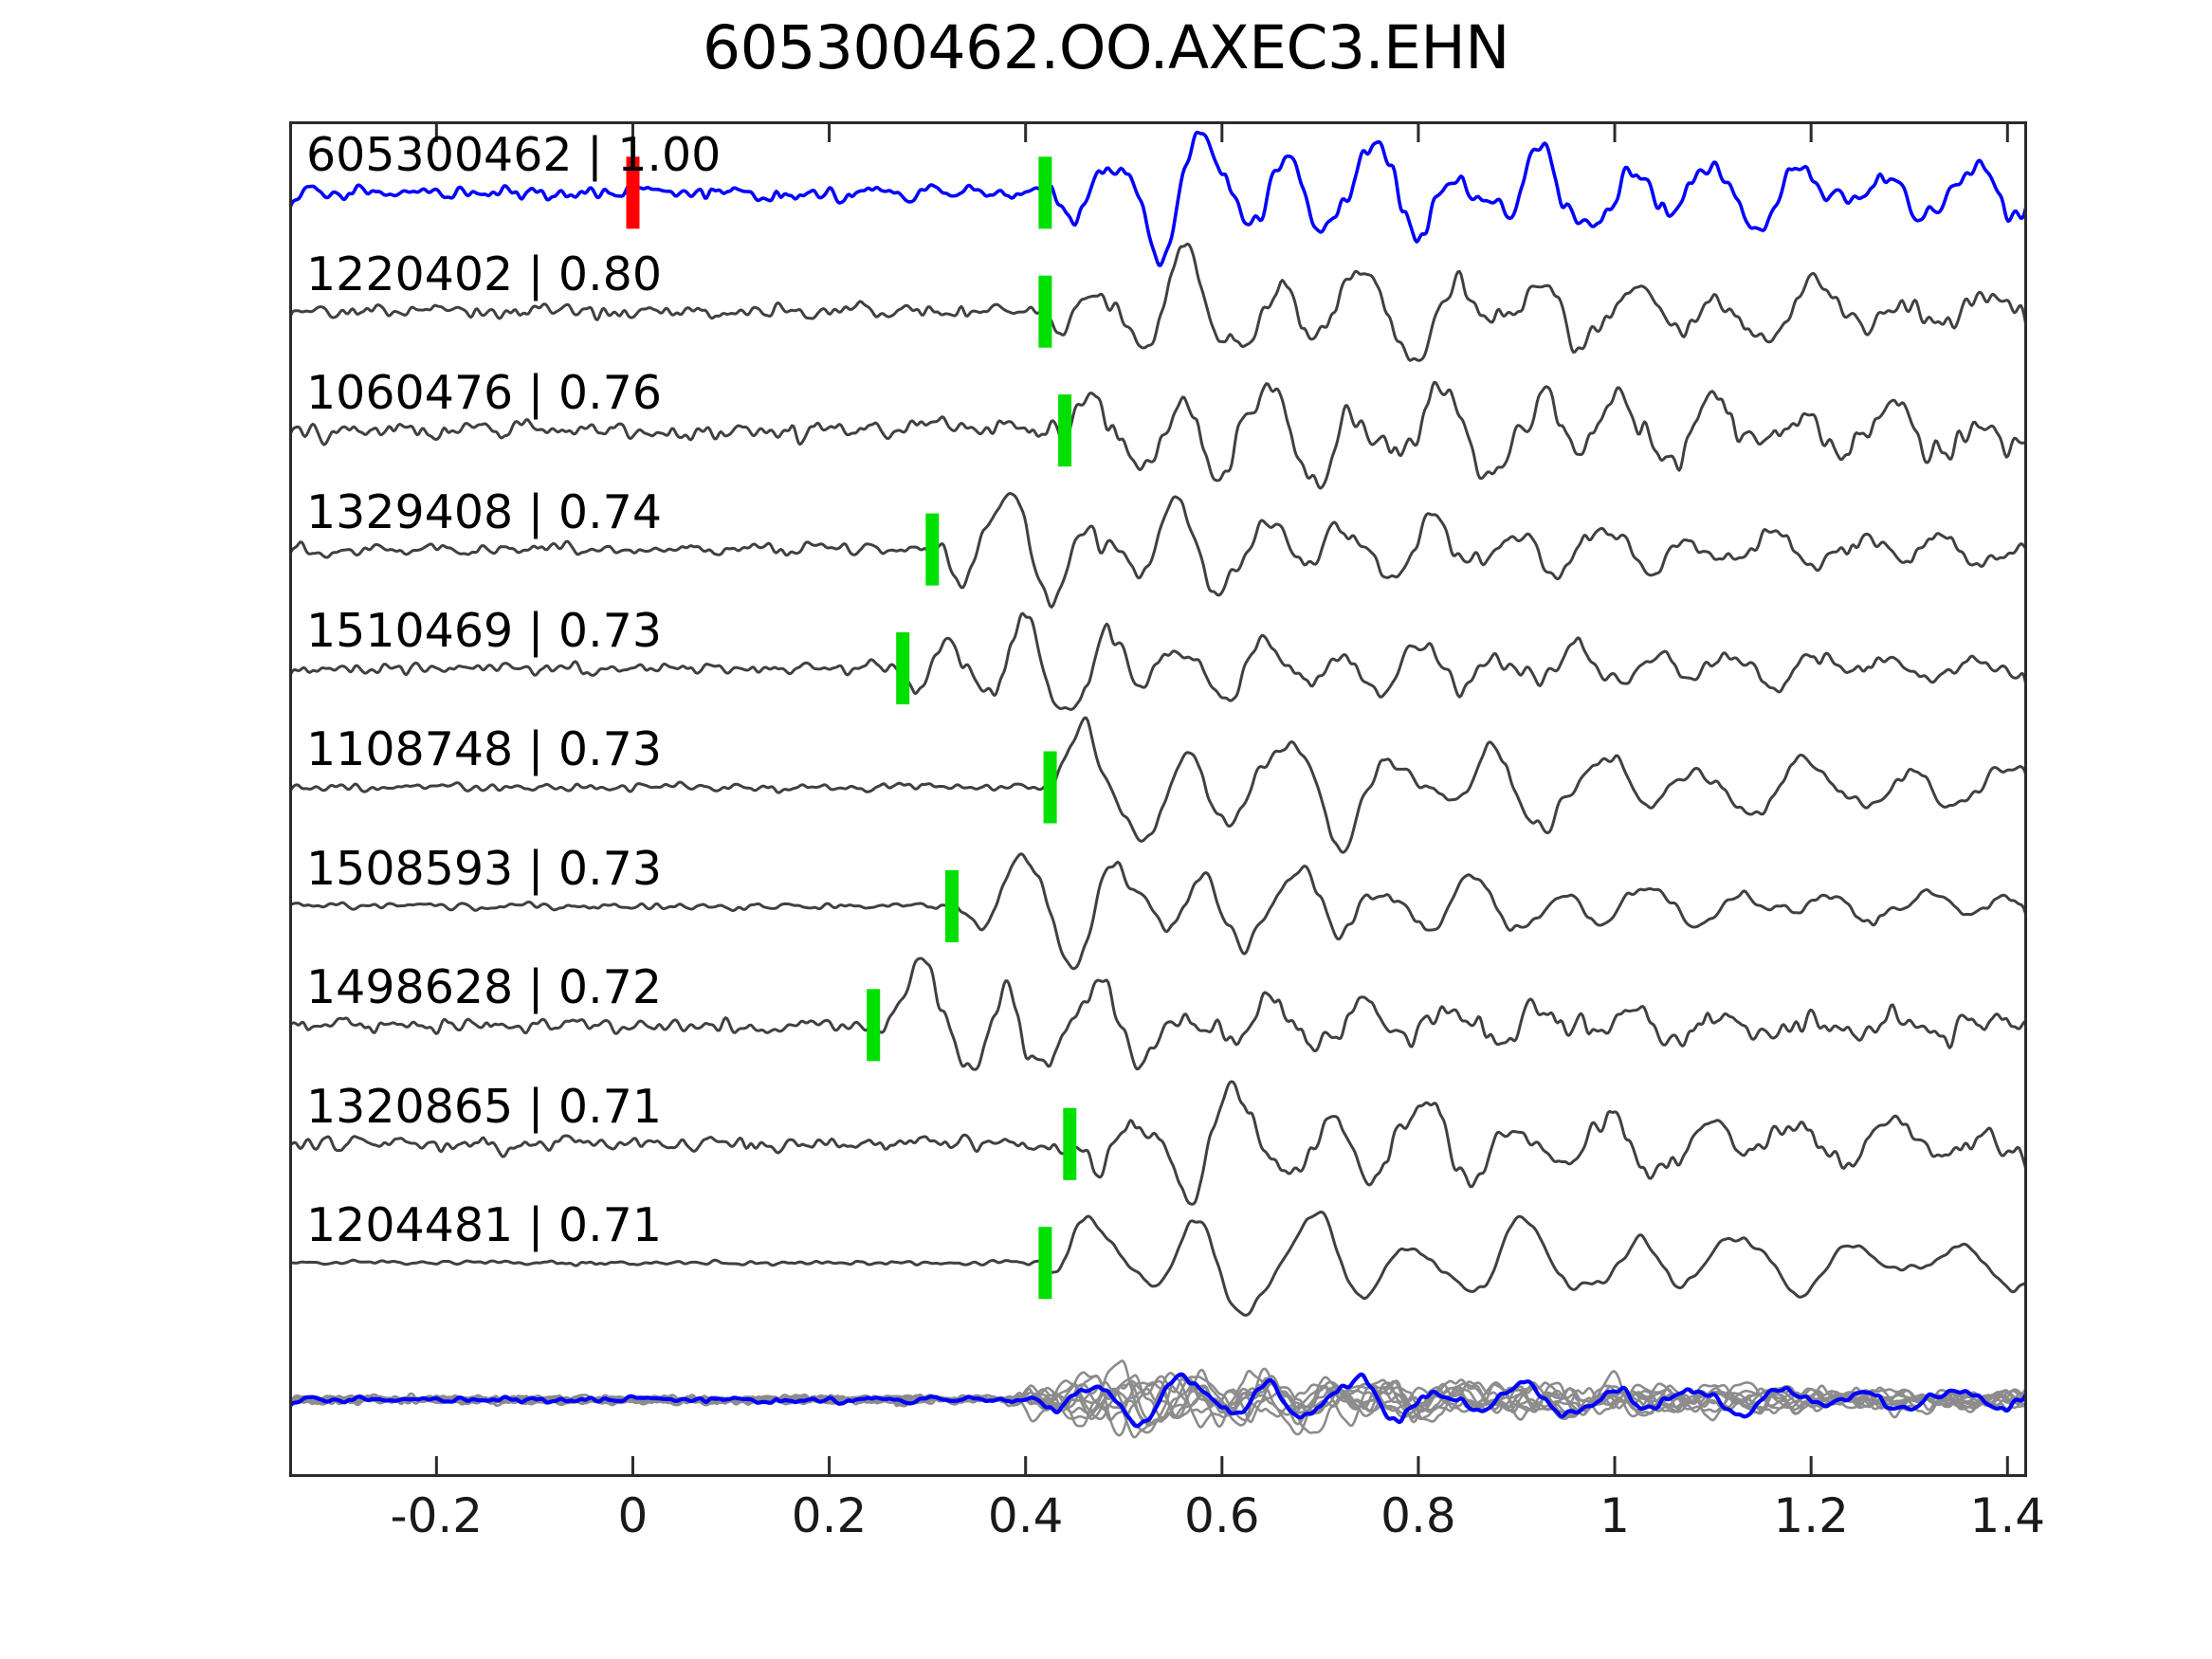 This screenshot has width=2212, height=1659. What do you see at coordinates (1106, 47) in the screenshot?
I see `page-title: 605300462.OO.AXEC3.EHN` at bounding box center [1106, 47].